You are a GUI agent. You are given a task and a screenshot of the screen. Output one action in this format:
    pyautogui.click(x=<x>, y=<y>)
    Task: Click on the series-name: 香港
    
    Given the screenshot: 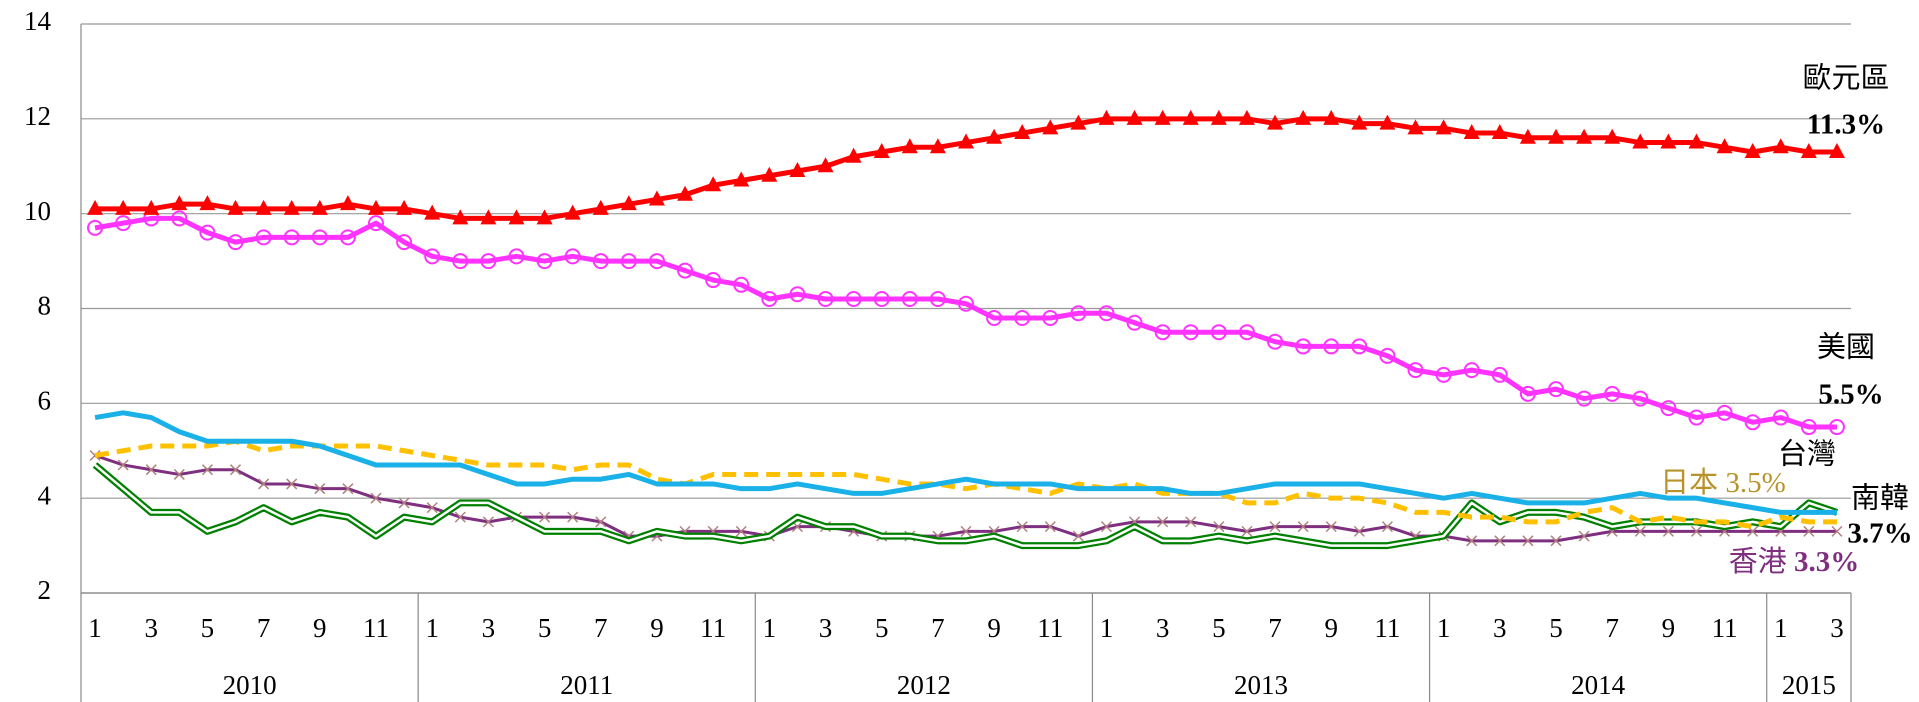 What is the action you would take?
    pyautogui.click(x=1758, y=561)
    